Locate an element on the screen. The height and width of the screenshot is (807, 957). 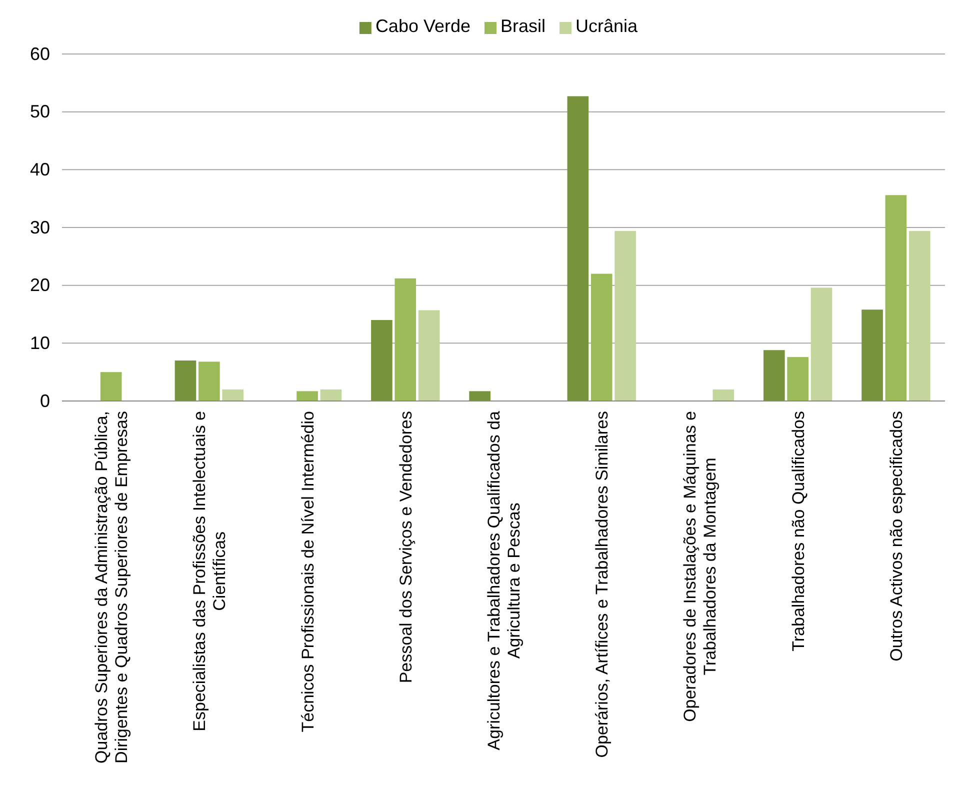
y-tick-label: 50 is located at coordinates (40, 112).